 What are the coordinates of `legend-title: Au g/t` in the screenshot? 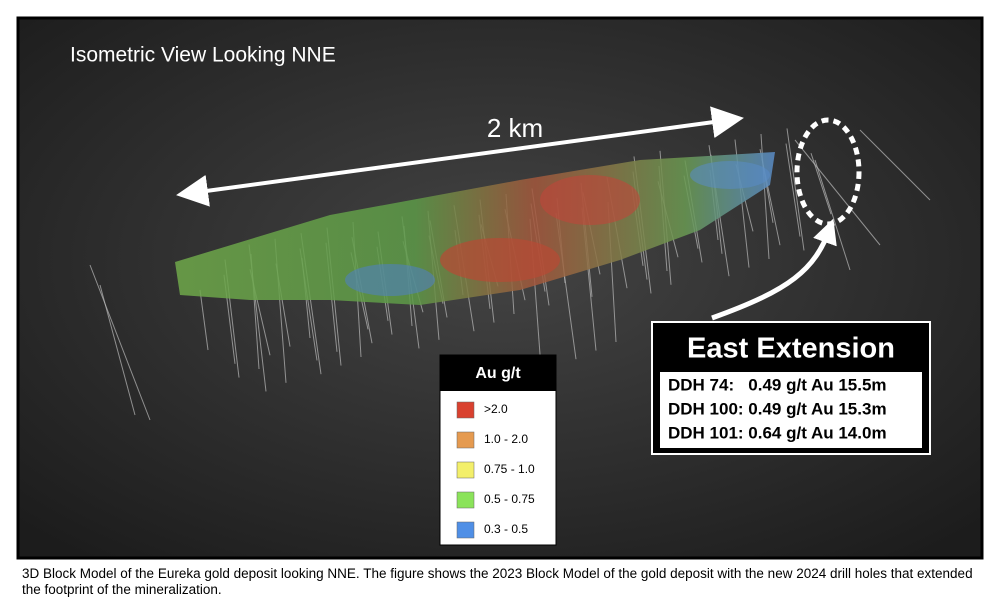 It's located at (498, 373).